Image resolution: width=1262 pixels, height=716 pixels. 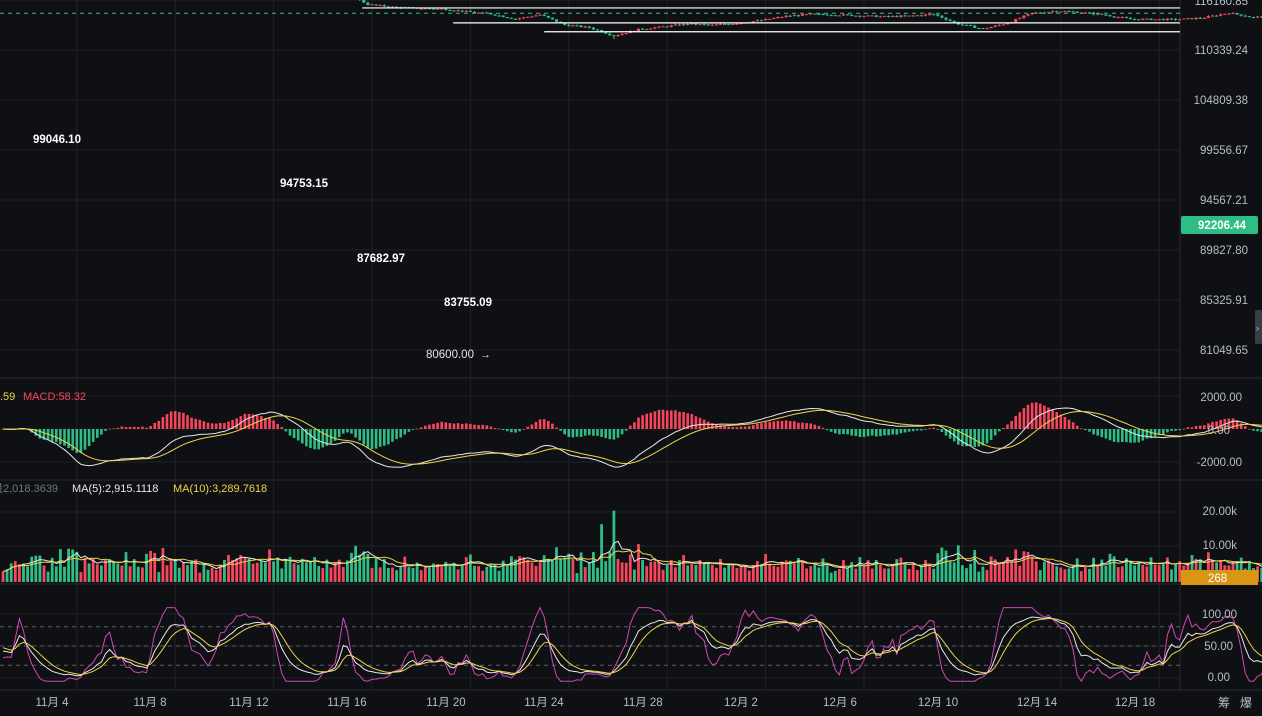 I want to click on kdj-pane, so click(x=631, y=644).